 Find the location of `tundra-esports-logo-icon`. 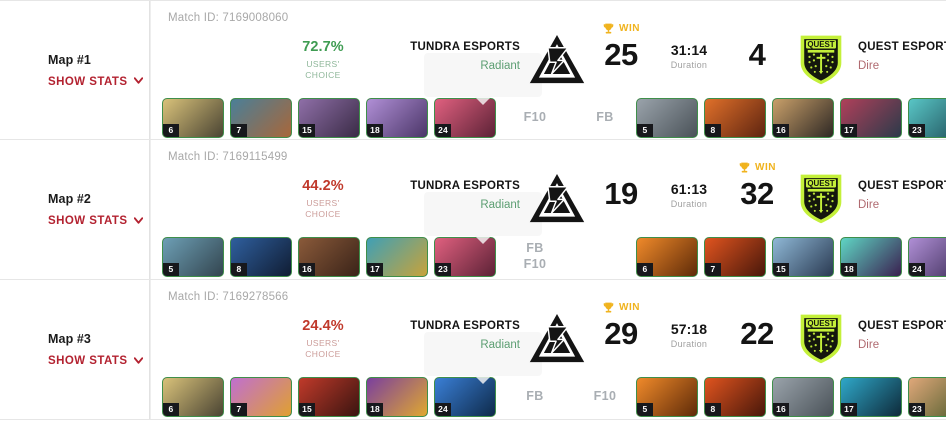

tundra-esports-logo-icon is located at coordinates (557, 197).